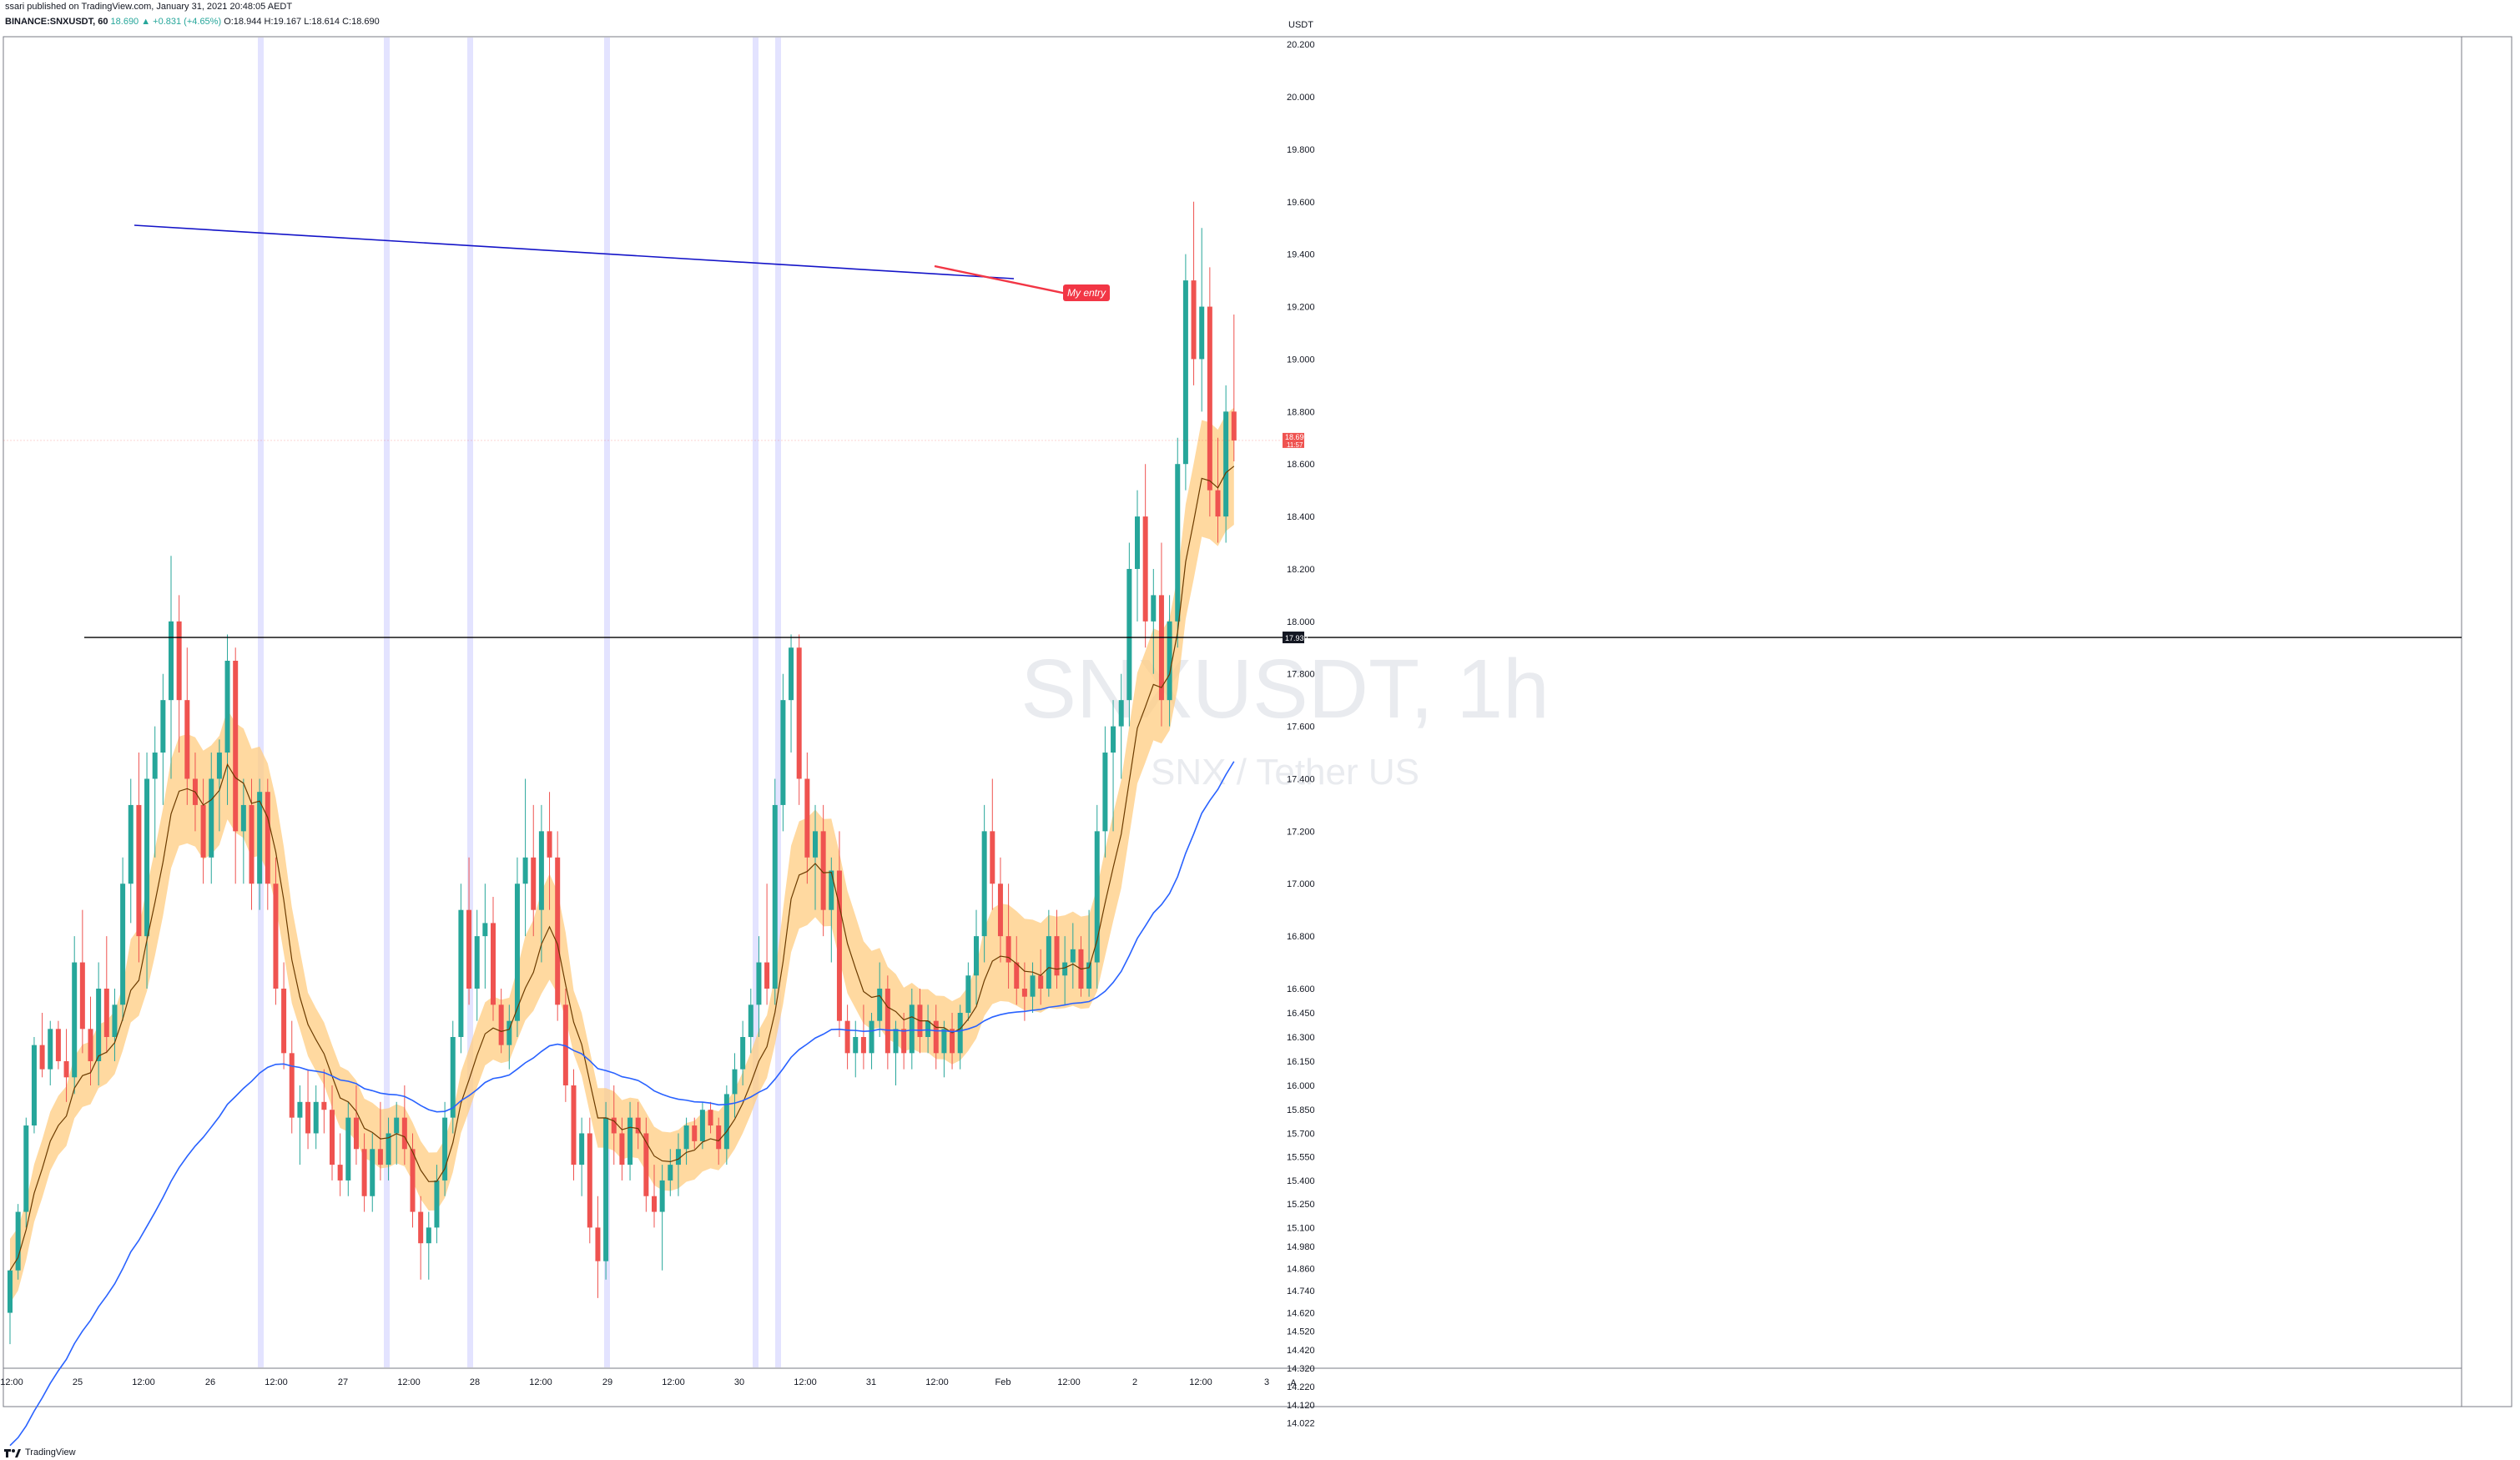 Image resolution: width=2520 pixels, height=1460 pixels. What do you see at coordinates (1086, 292) in the screenshot?
I see `annotation-label-box` at bounding box center [1086, 292].